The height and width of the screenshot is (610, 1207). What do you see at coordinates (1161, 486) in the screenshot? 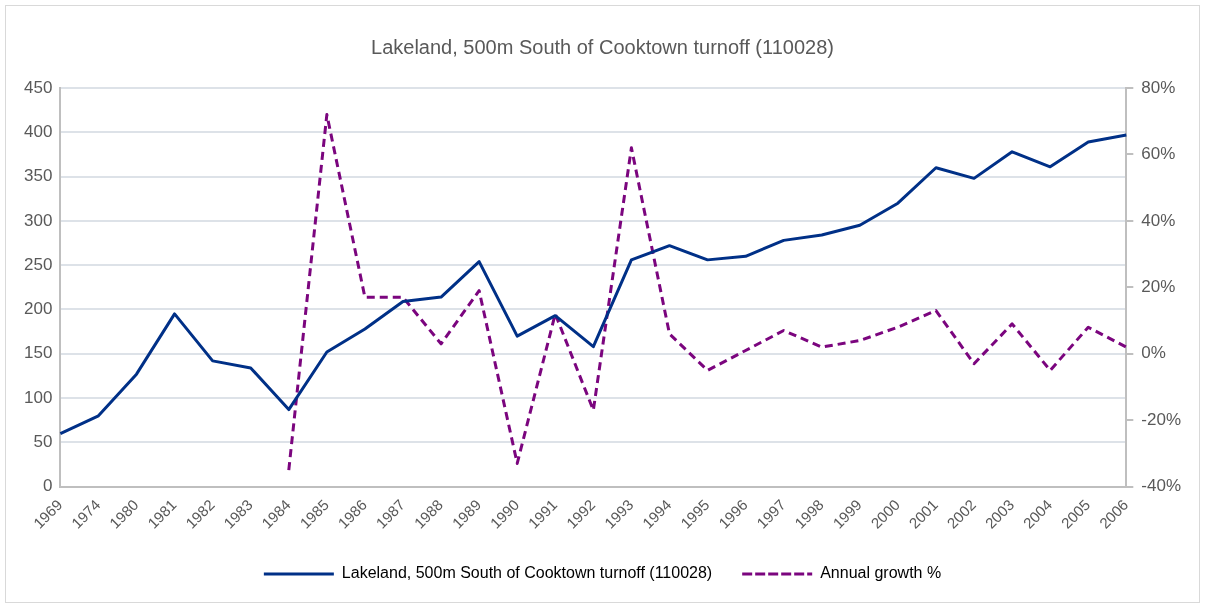
I see `y2-tick-label: -40%` at bounding box center [1161, 486].